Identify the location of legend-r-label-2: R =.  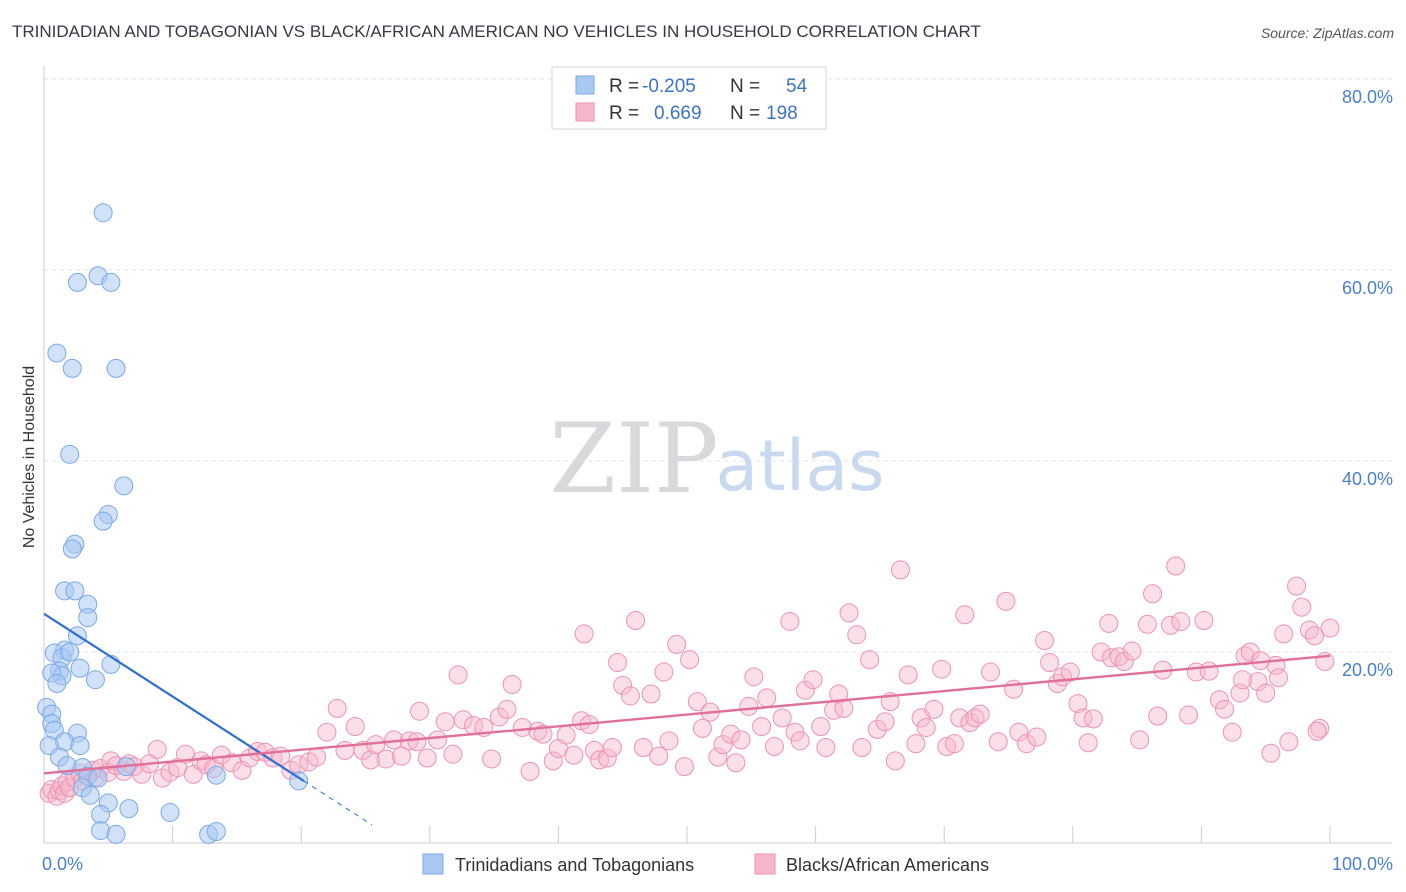
(624, 113).